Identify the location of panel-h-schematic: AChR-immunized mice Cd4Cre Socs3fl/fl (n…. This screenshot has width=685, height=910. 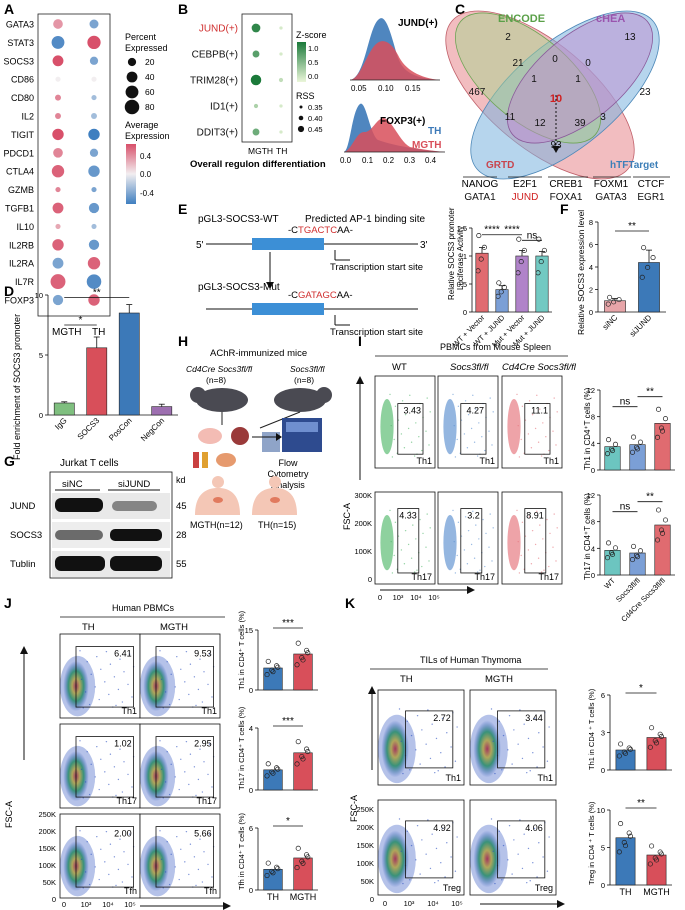
(259, 439).